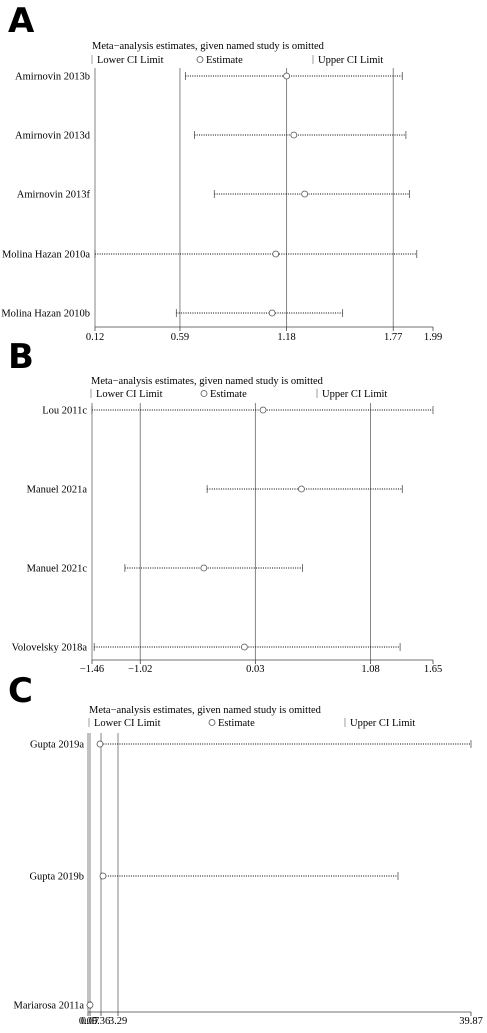 The width and height of the screenshot is (487, 1033). Describe the element at coordinates (53, 136) in the screenshot. I see `study-label: Amirnovin 2013d` at that location.